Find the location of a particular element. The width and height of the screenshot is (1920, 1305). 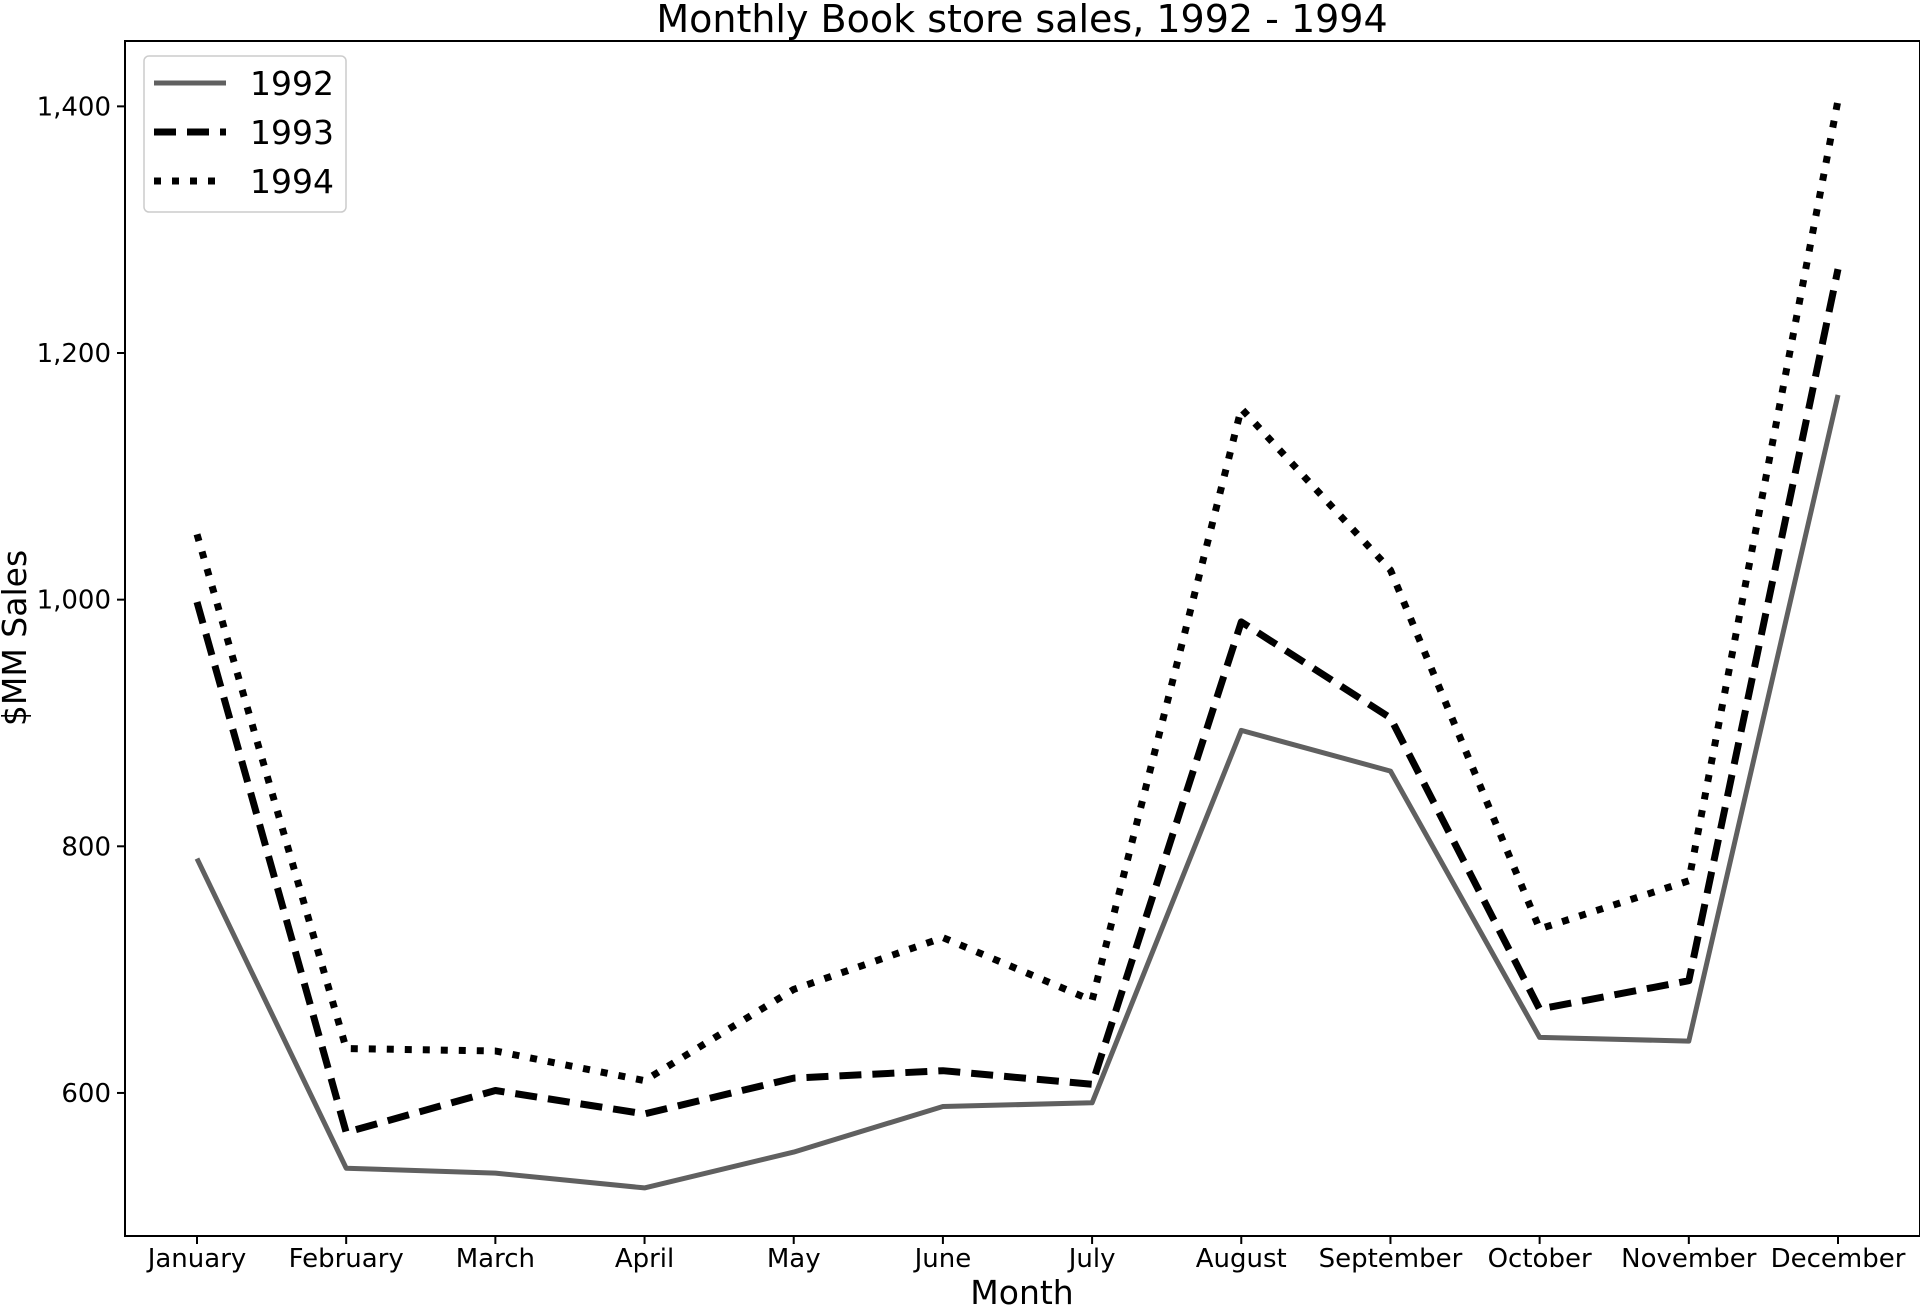

x-tick-label: December is located at coordinates (1838, 1259).